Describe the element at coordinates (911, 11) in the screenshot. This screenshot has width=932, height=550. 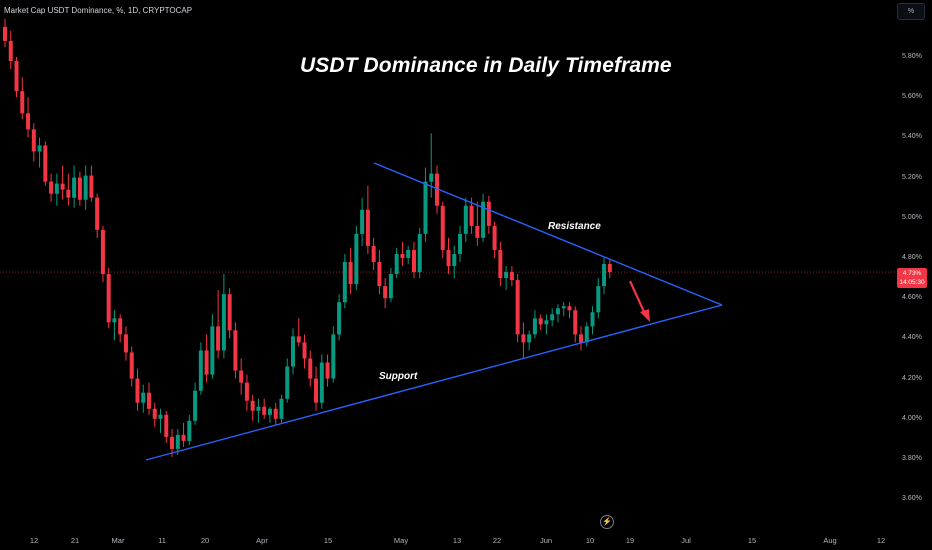
I see `percent-scale-button: %` at that location.